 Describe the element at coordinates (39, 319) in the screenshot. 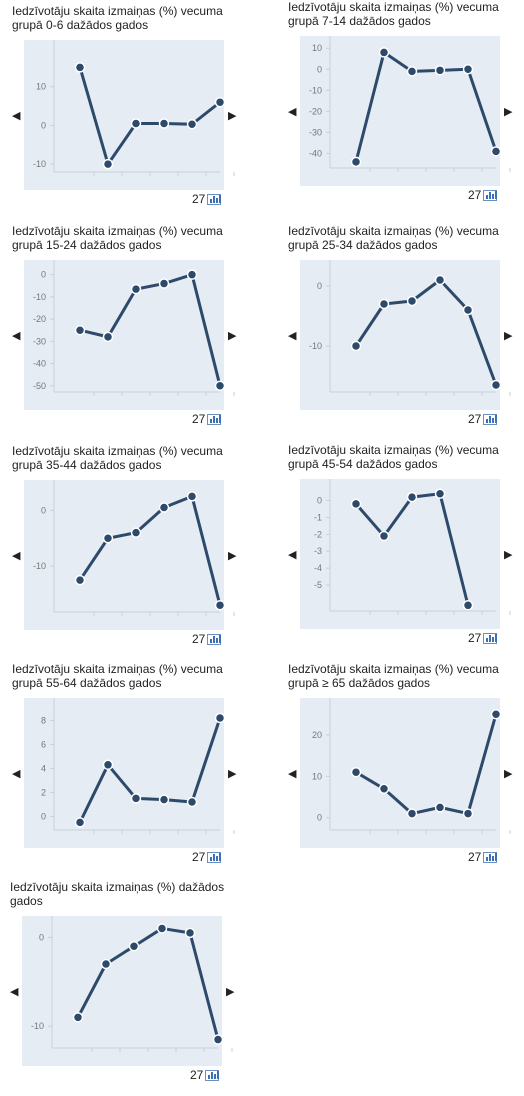

I see `y-tick-label: -20` at that location.